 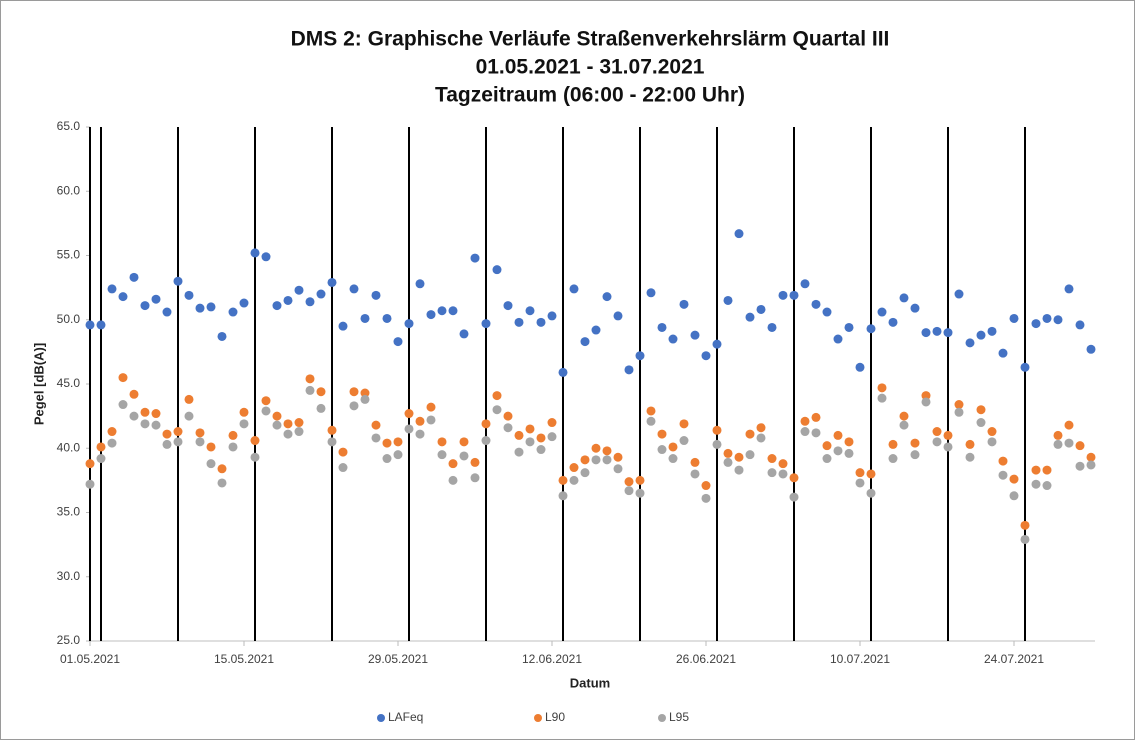 What do you see at coordinates (381, 718) in the screenshot?
I see `legend-marker` at bounding box center [381, 718].